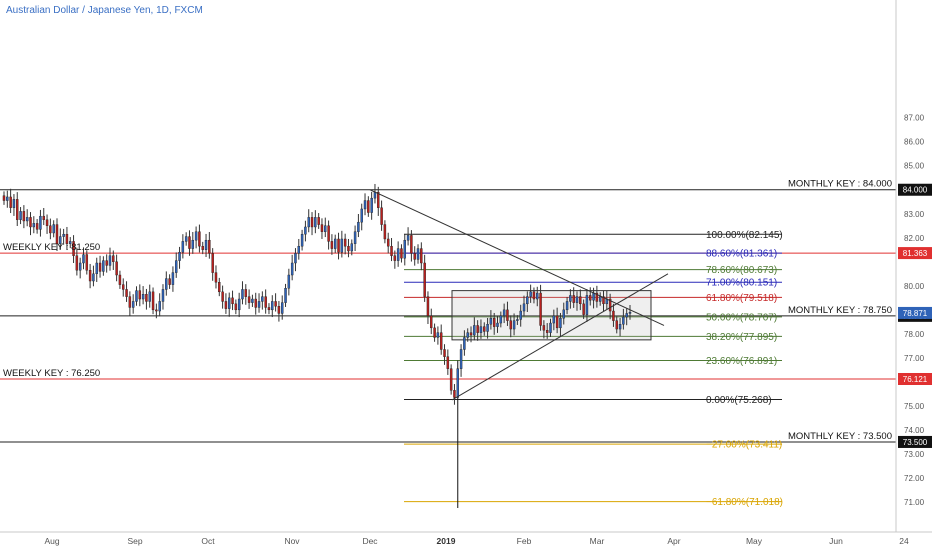  Describe the element at coordinates (741, 283) in the screenshot. I see `fib-level-label: 71.00%(80.151)` at that location.